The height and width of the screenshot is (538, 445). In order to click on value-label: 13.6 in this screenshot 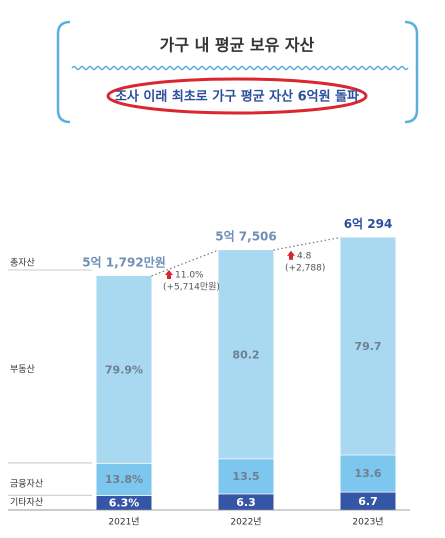, I will do `click(367, 473)`.